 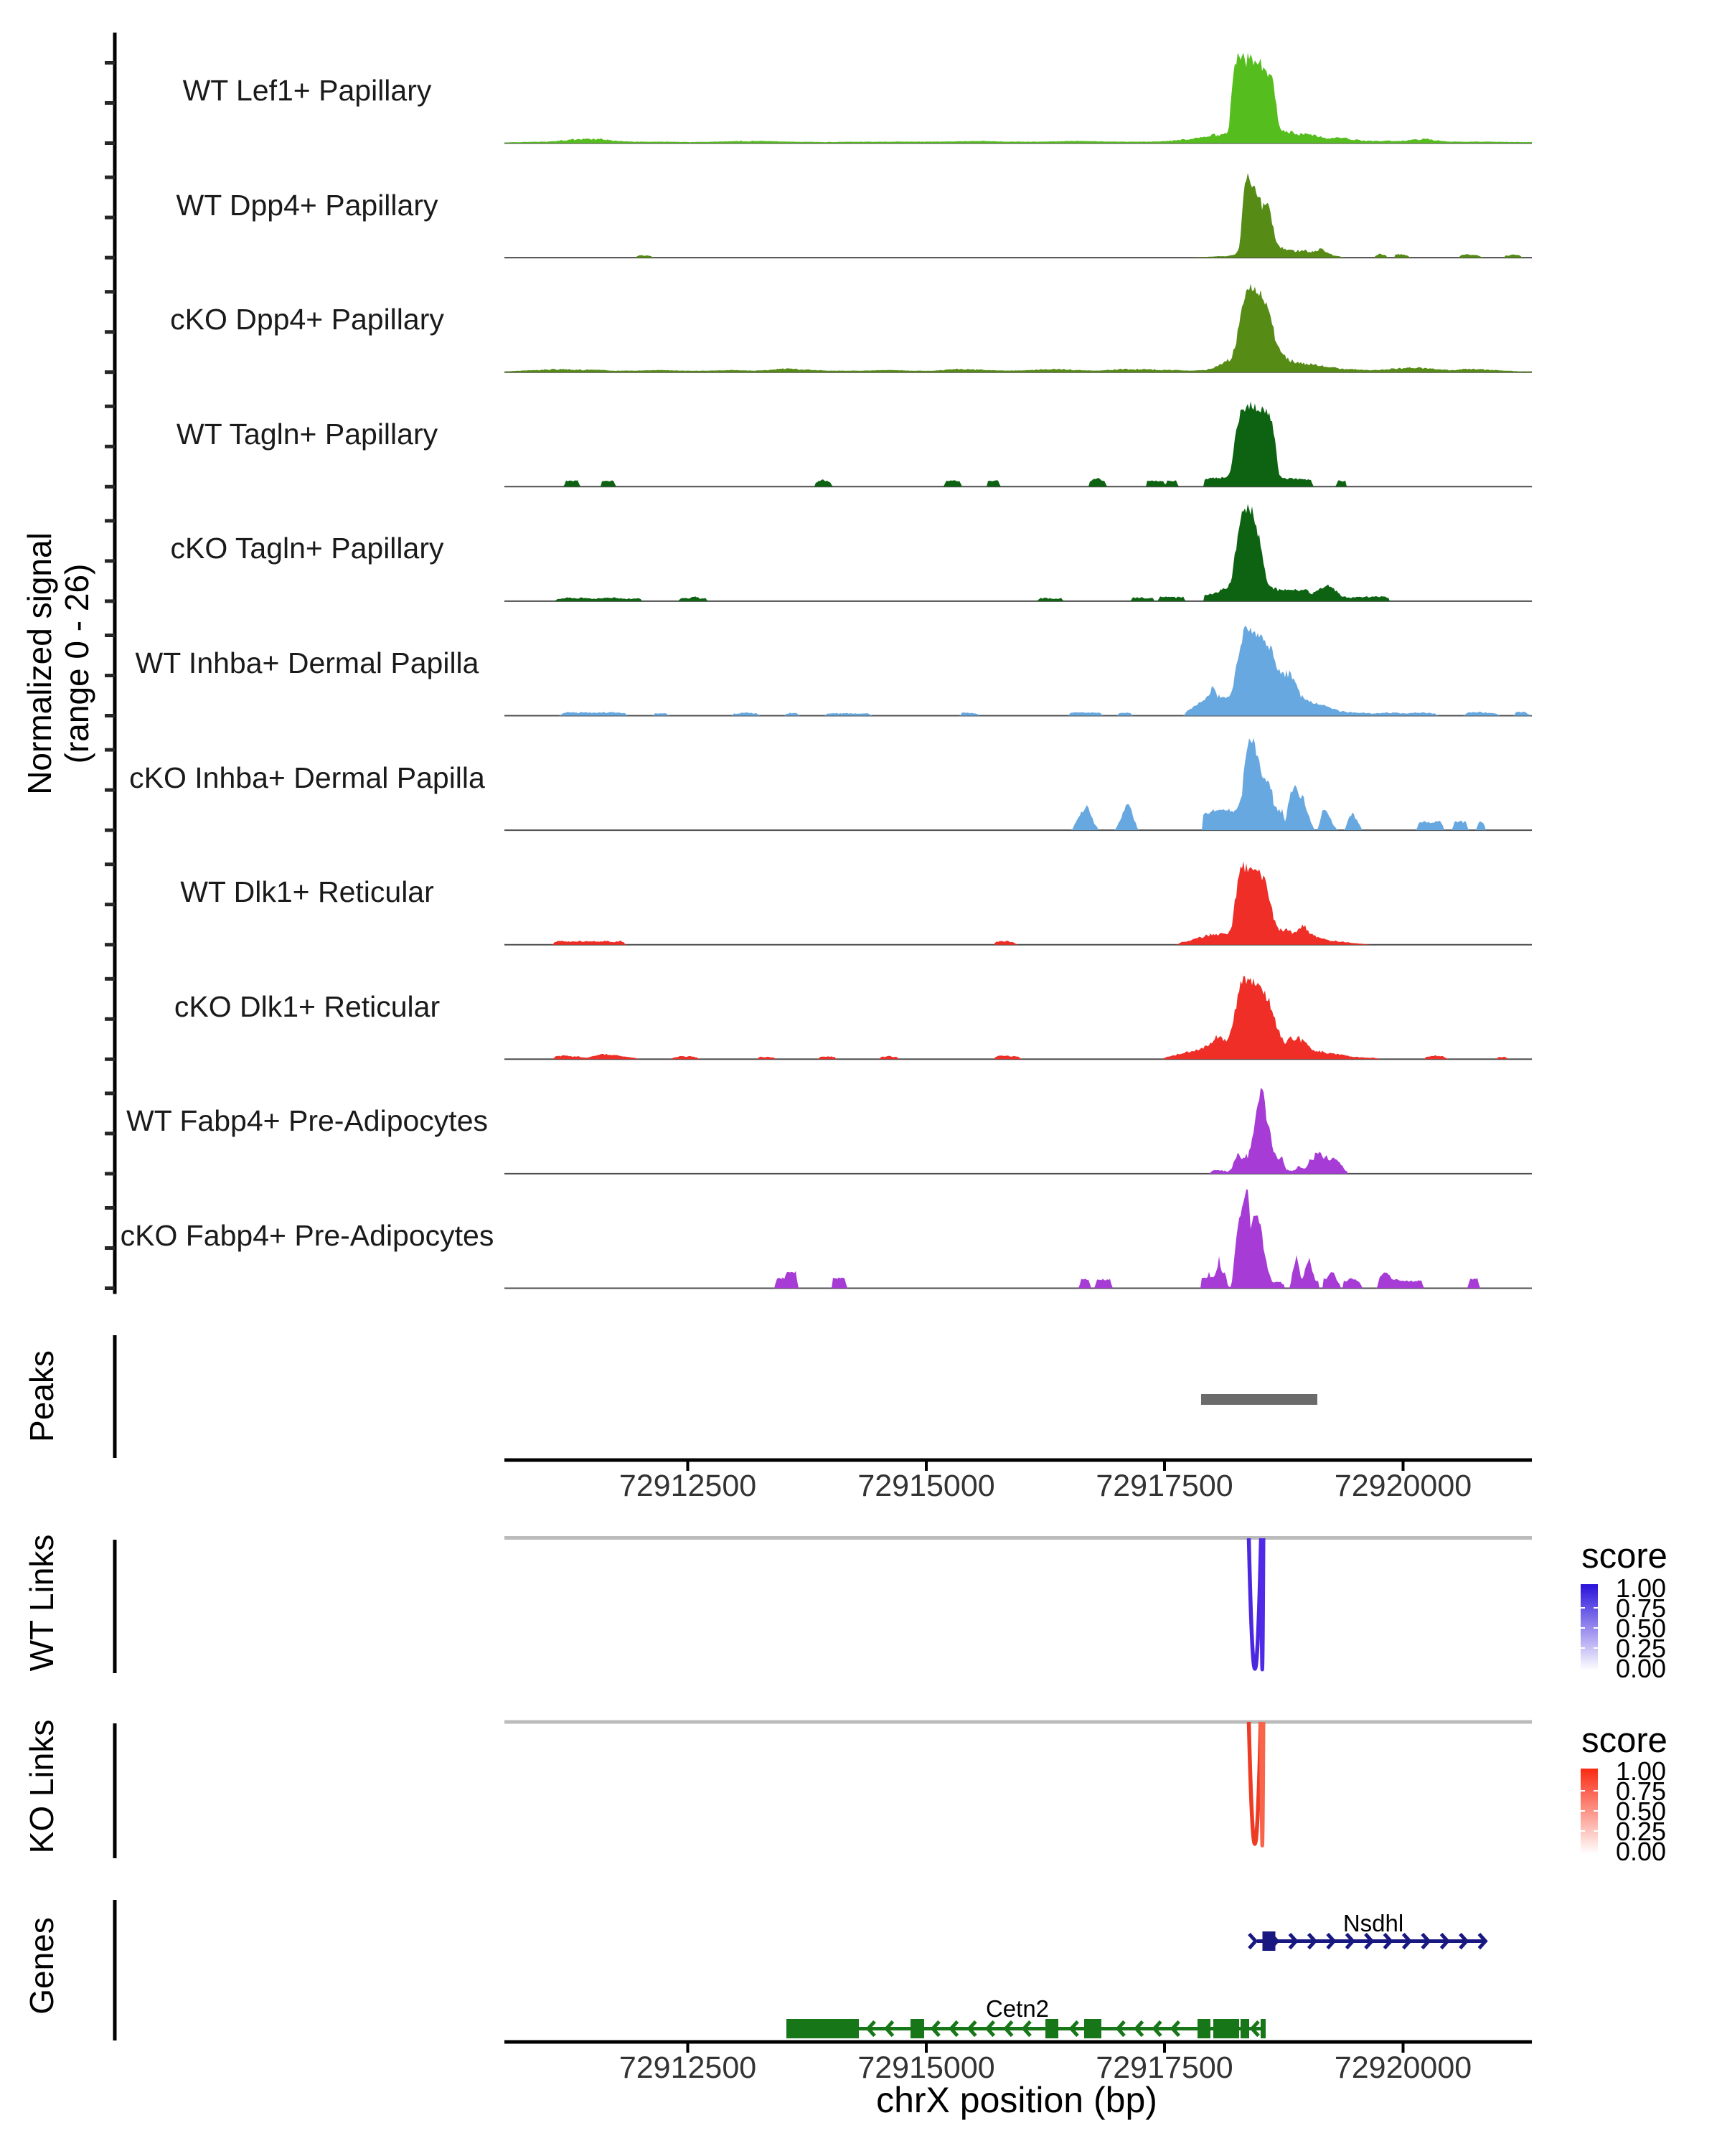 What do you see at coordinates (308, 1235) in the screenshot?
I see `svg-text: cKO Fabp4+ Pre-Adipocytes` at bounding box center [308, 1235].